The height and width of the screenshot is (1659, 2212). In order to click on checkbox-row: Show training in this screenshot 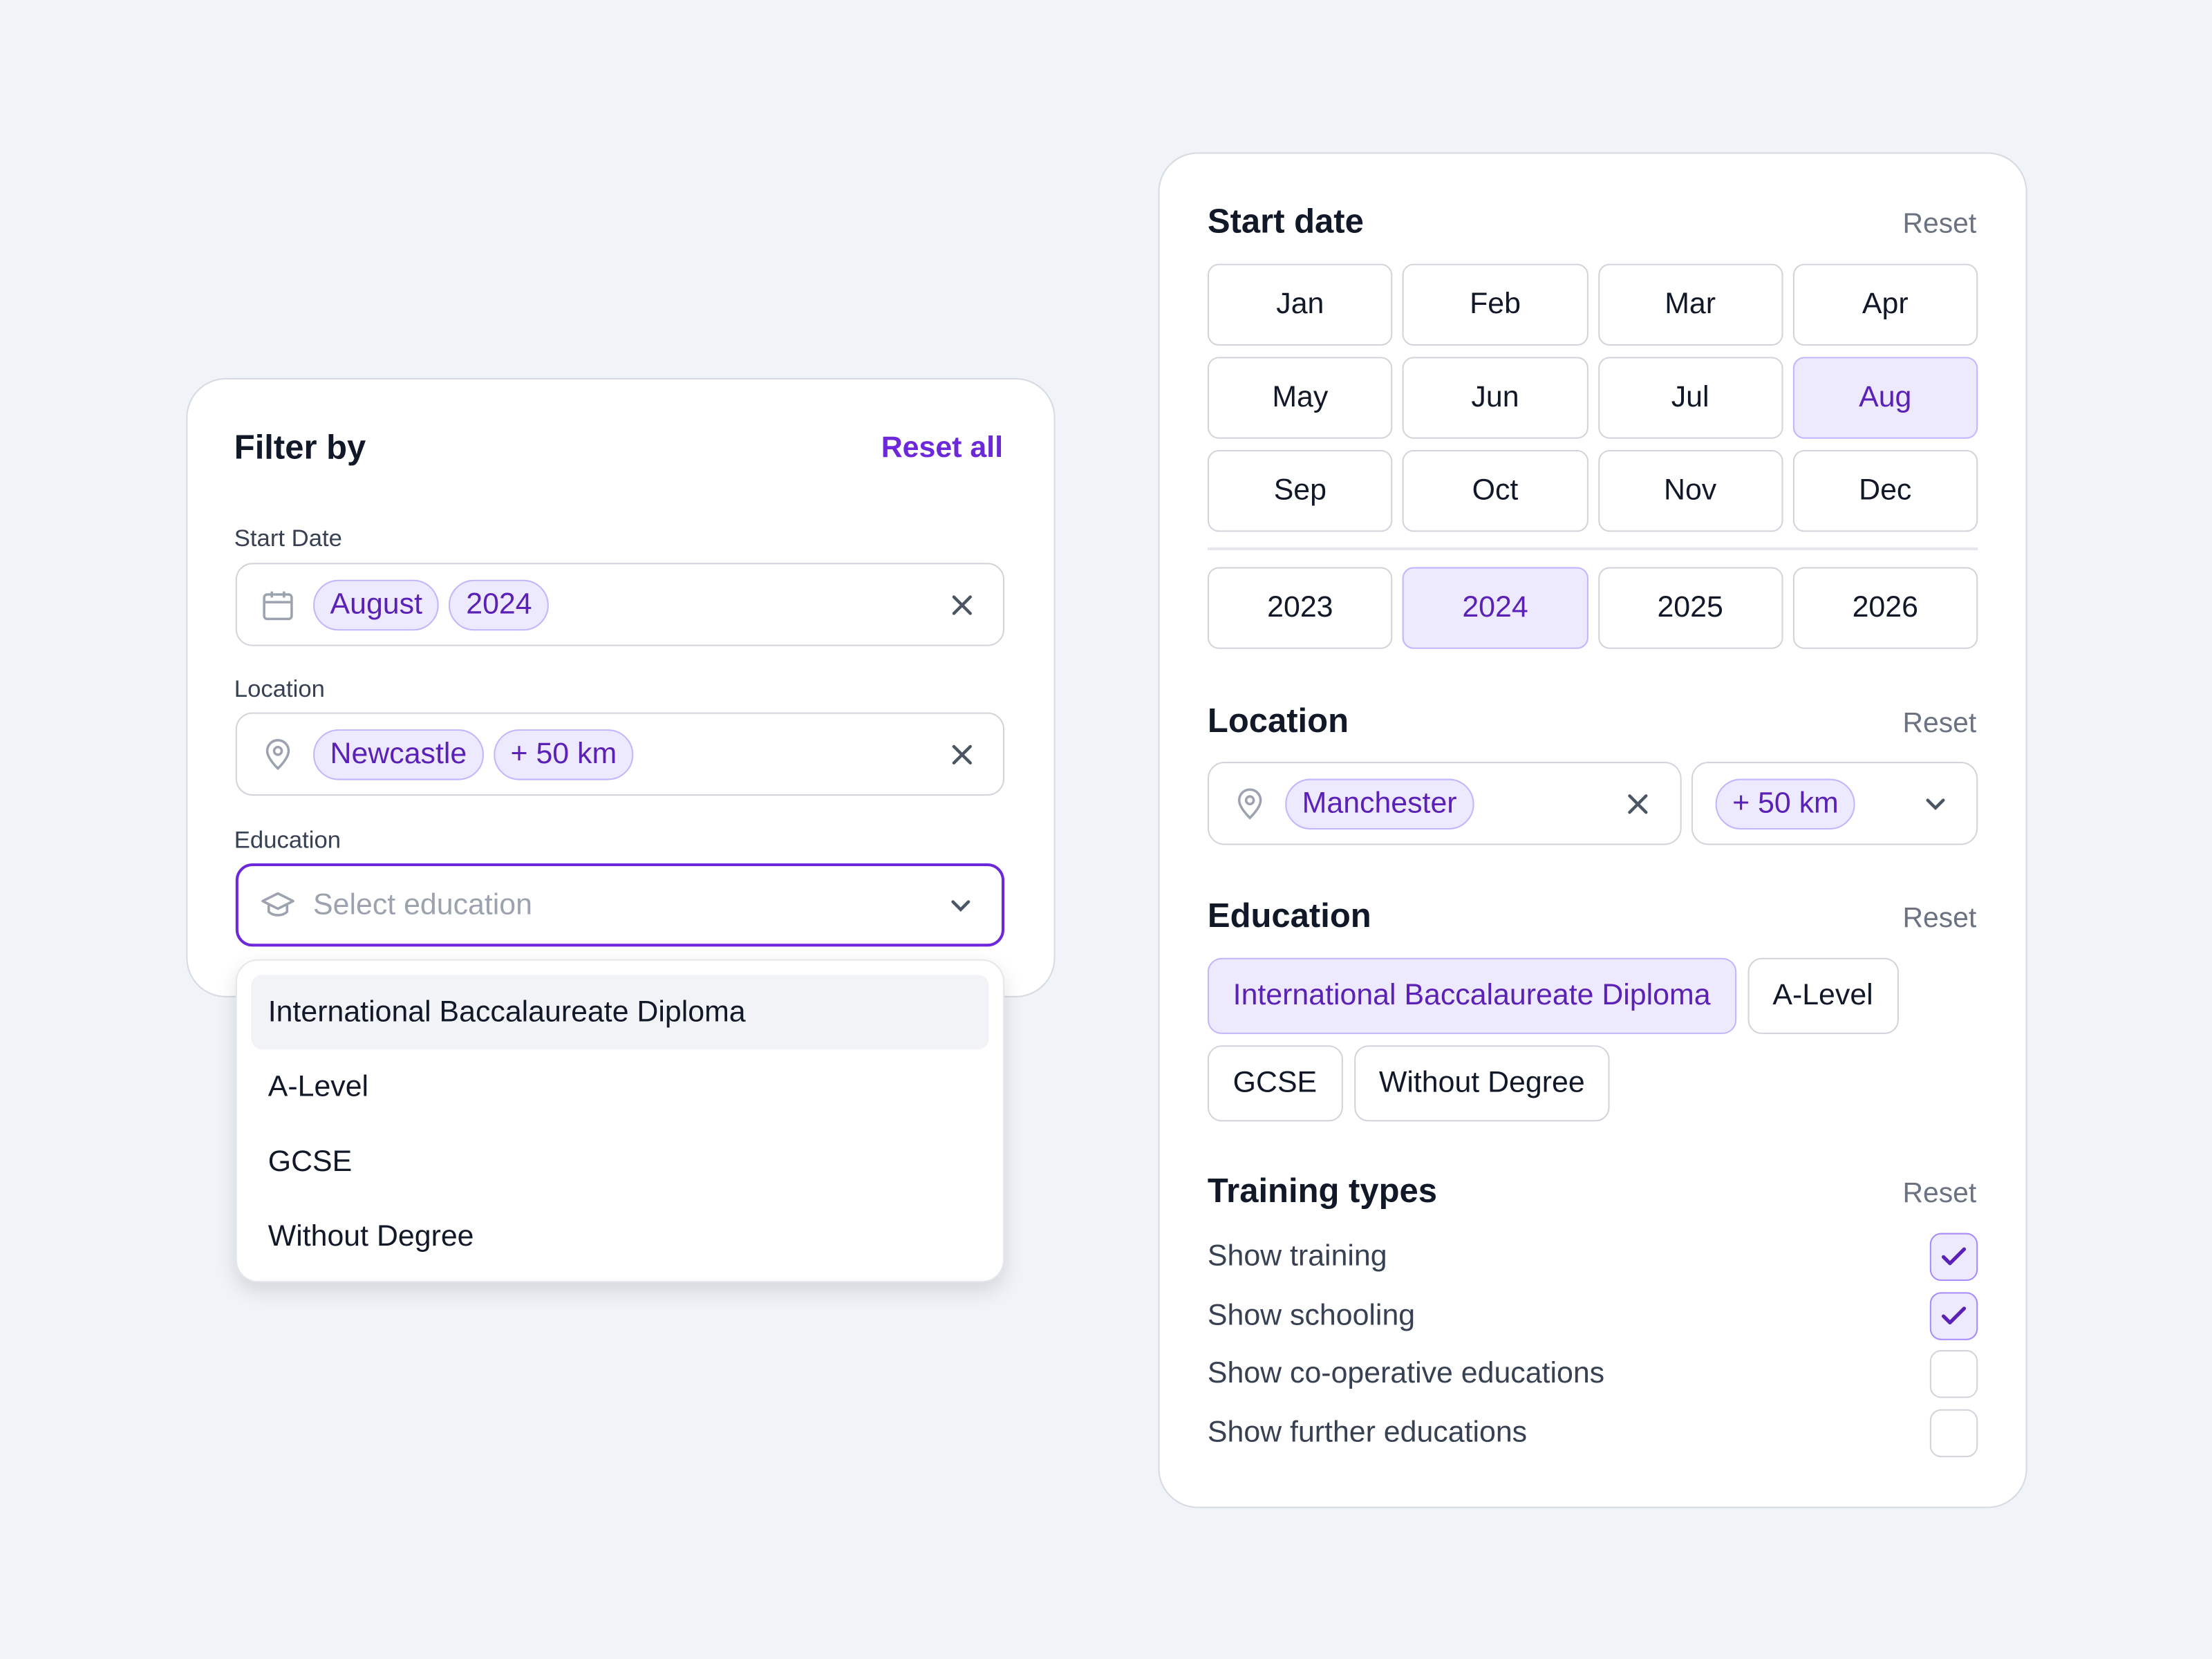, I will do `click(1593, 1256)`.